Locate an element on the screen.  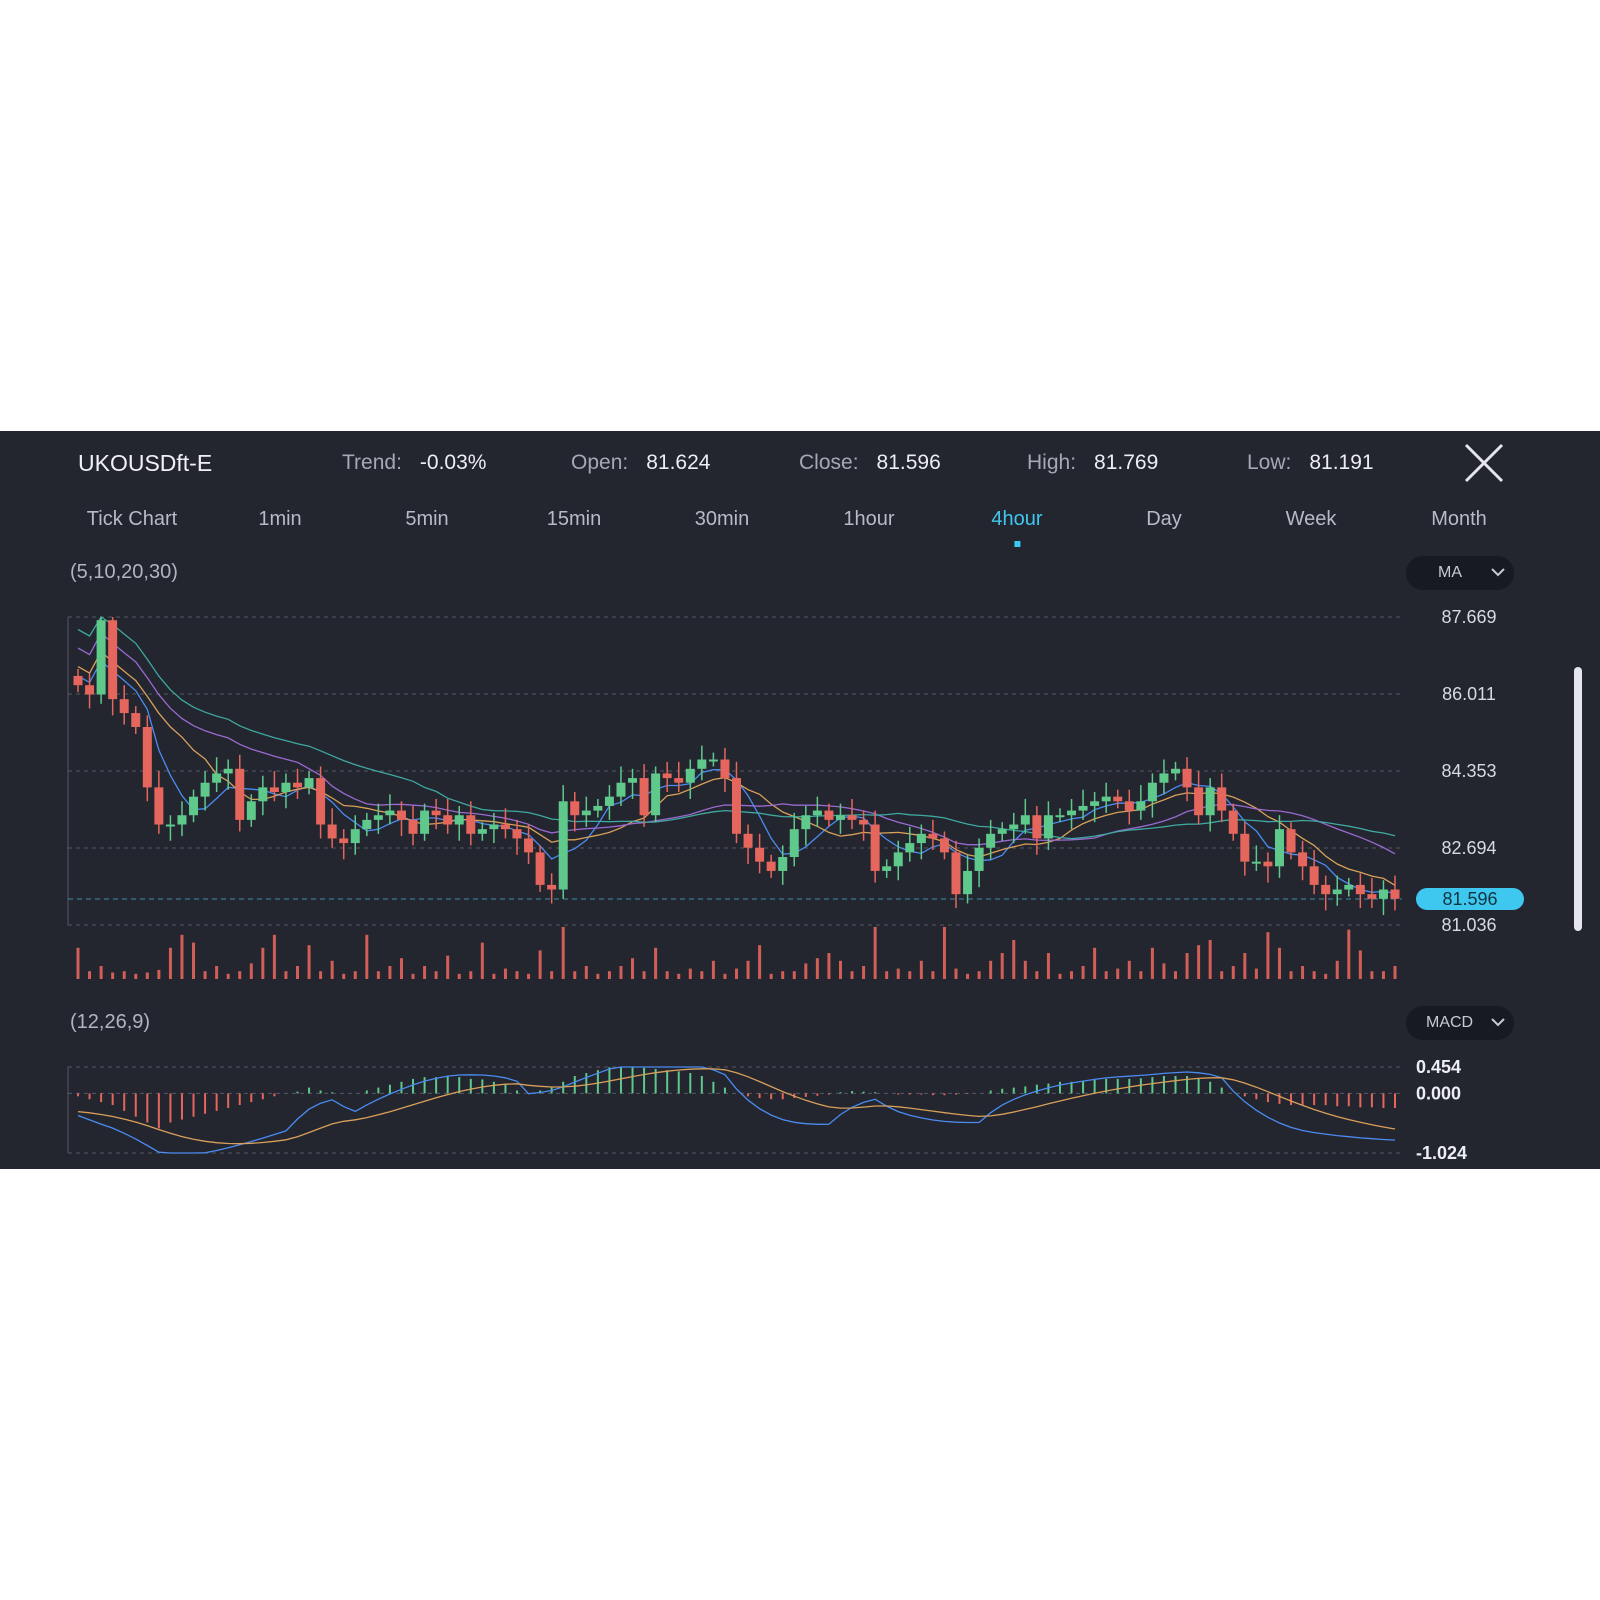
ma-indicator-dropdown: MA is located at coordinates (1460, 573).